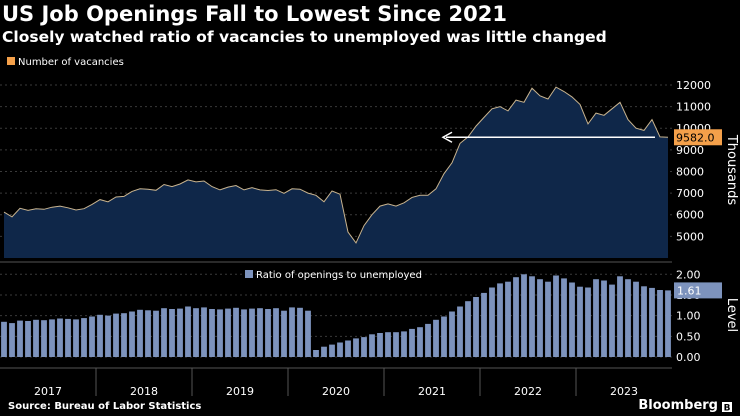 This screenshot has height=416, width=740. I want to click on bottom-y-axis-label: Level, so click(731, 315).